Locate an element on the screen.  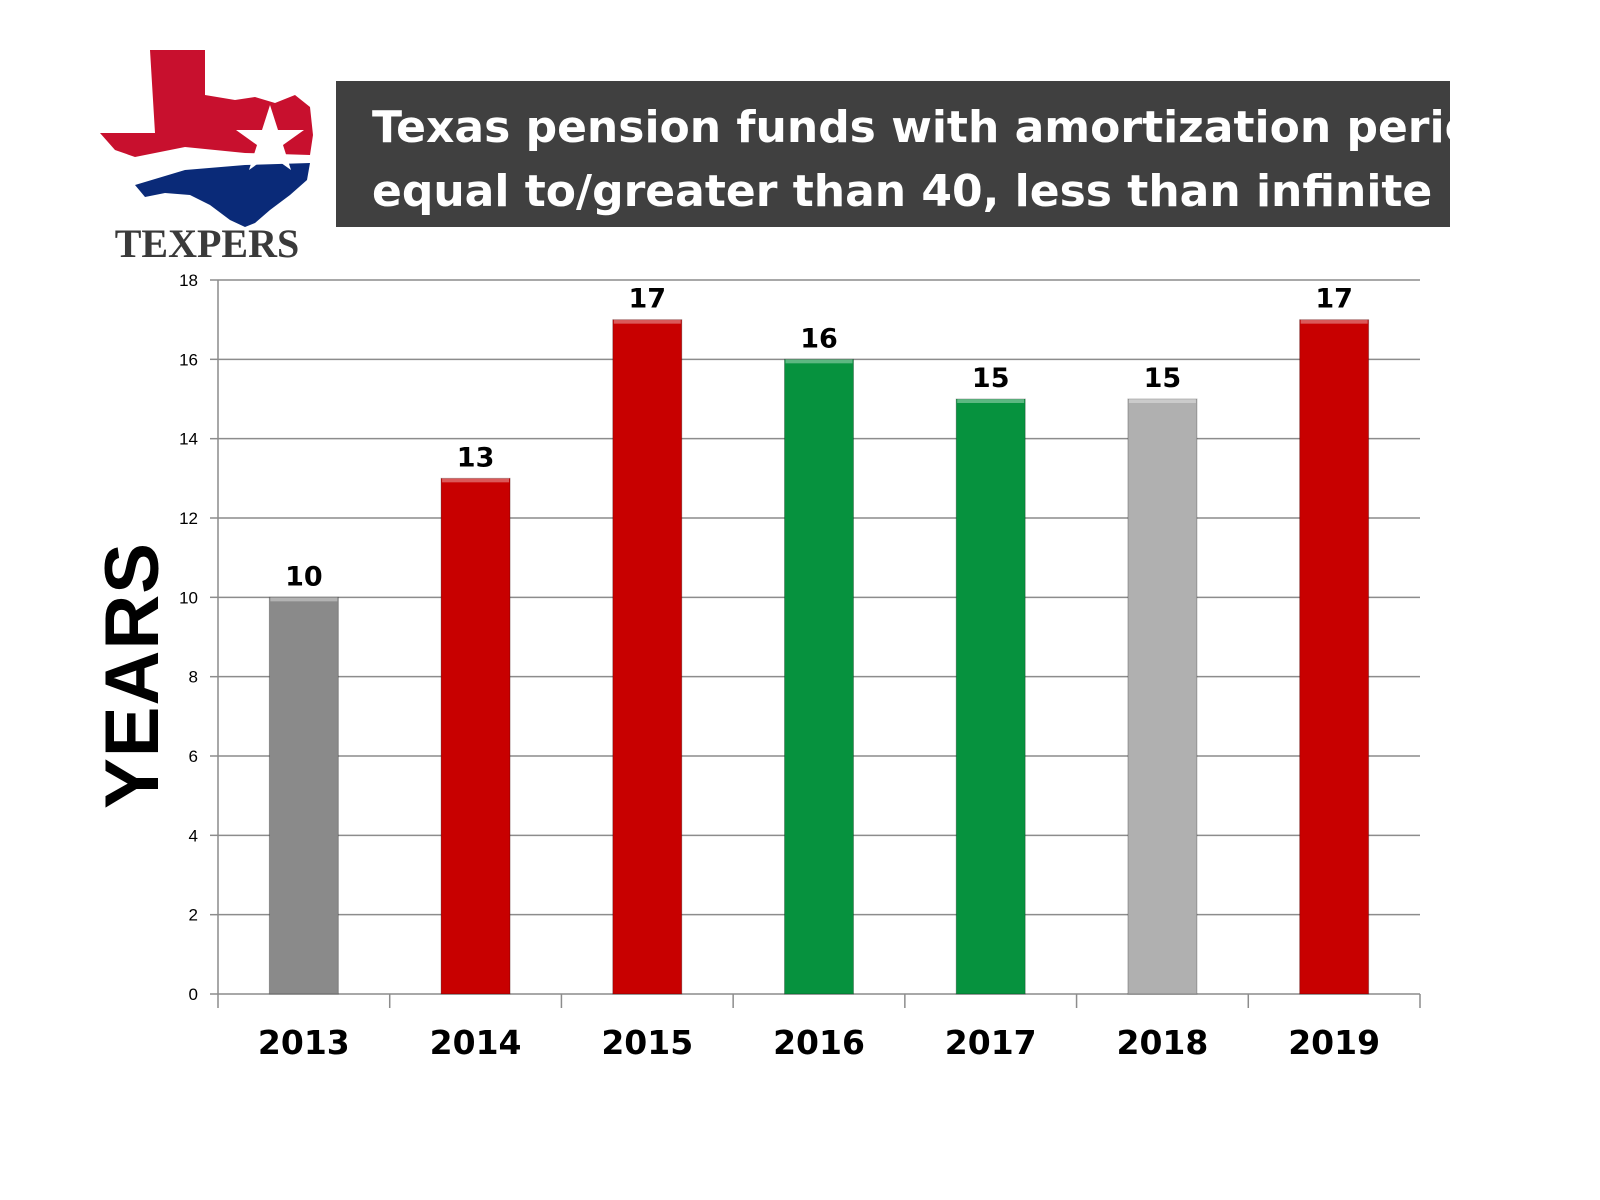
x-tick-label: 2013 is located at coordinates (304, 1042).